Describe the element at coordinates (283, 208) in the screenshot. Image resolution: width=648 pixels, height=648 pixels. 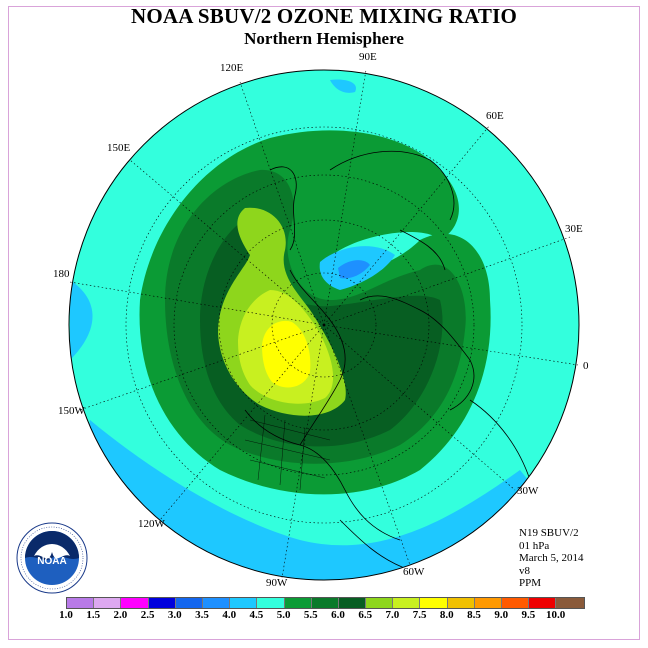
I see `alaska-coast` at that location.